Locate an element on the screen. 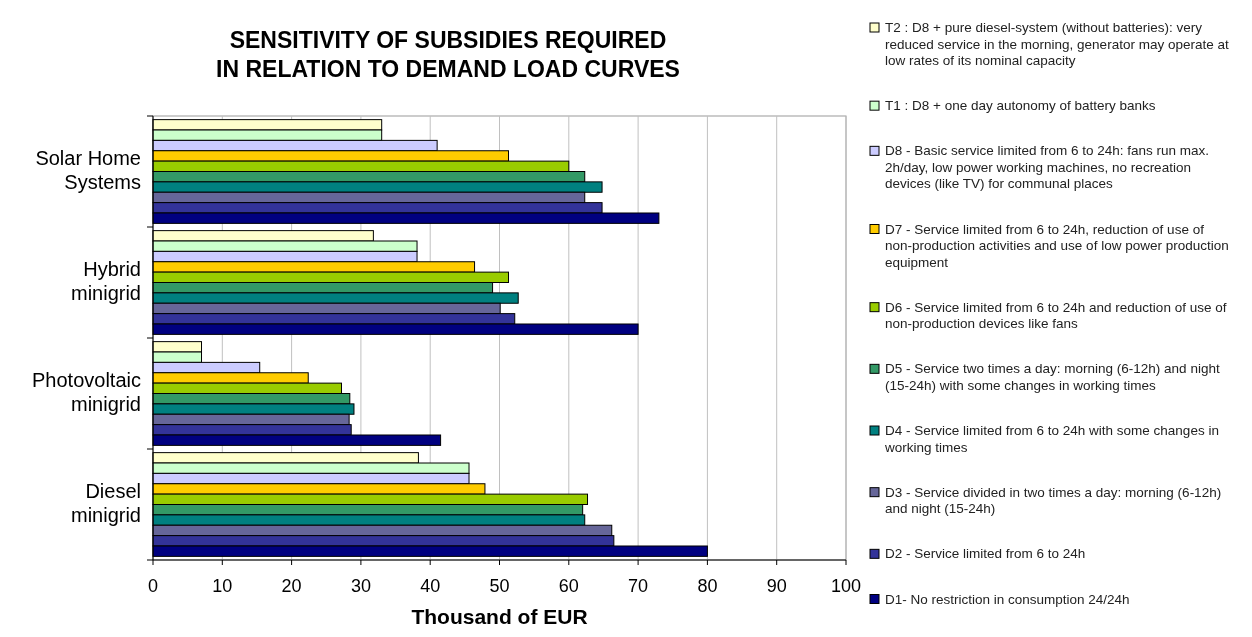 Image resolution: width=1252 pixels, height=637 pixels. x-tick-label: 100 is located at coordinates (846, 586).